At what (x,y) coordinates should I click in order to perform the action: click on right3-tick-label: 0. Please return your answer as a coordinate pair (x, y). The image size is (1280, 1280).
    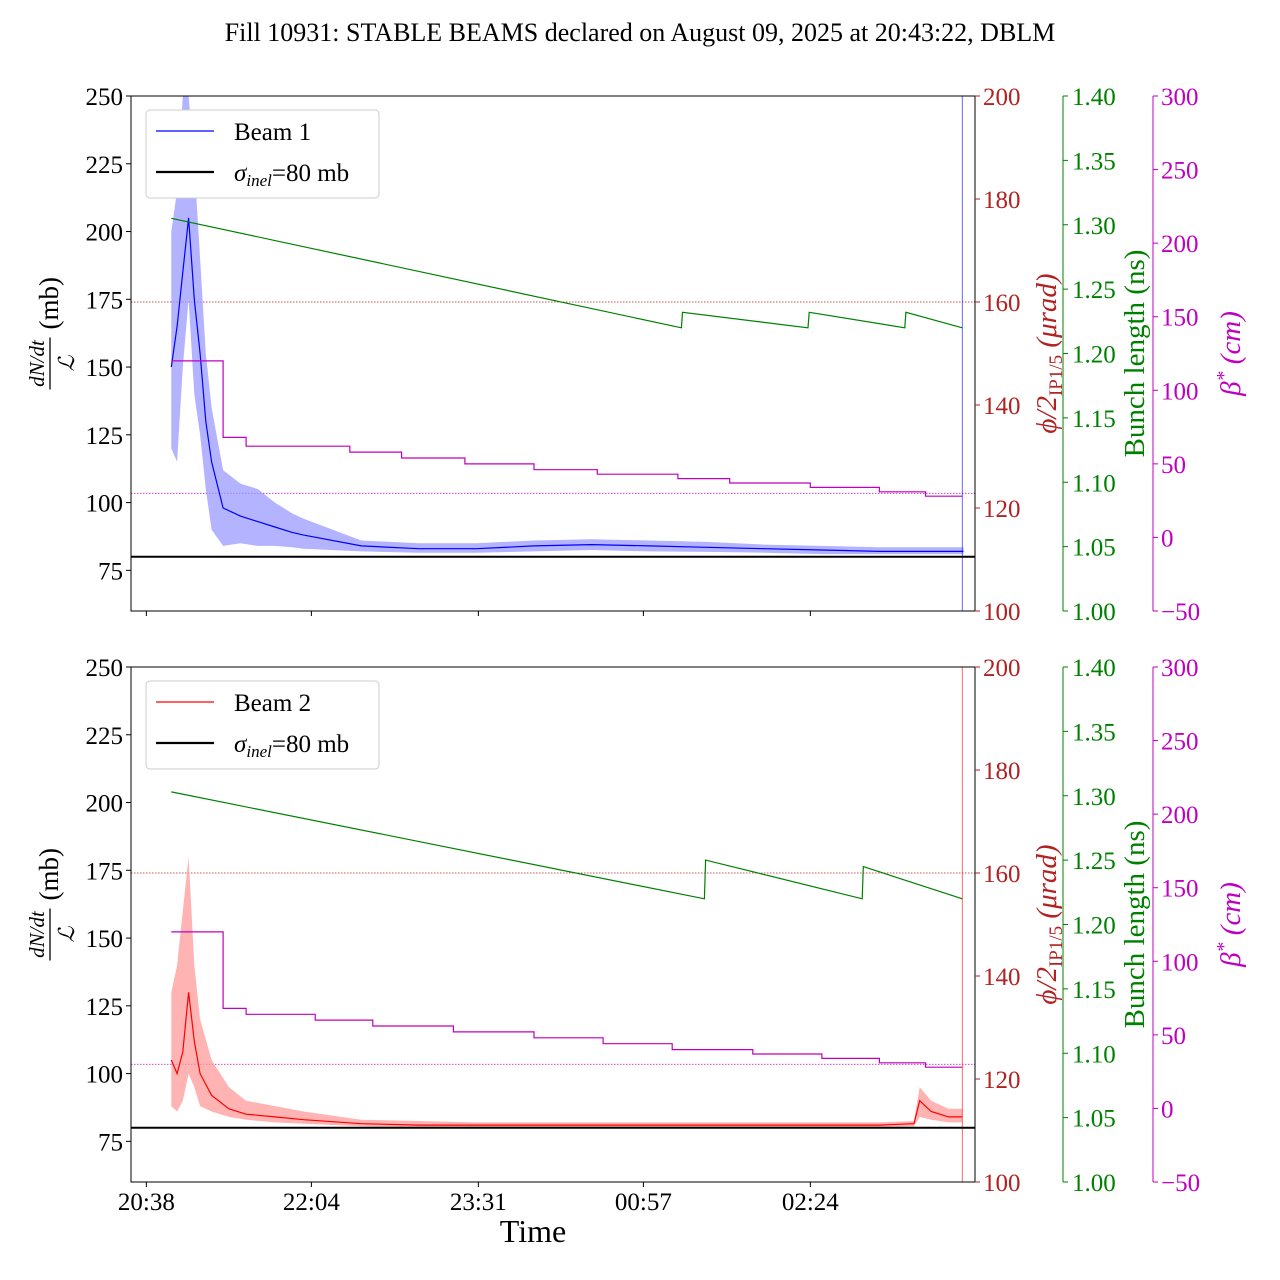
    Looking at the image, I should click on (1167, 538).